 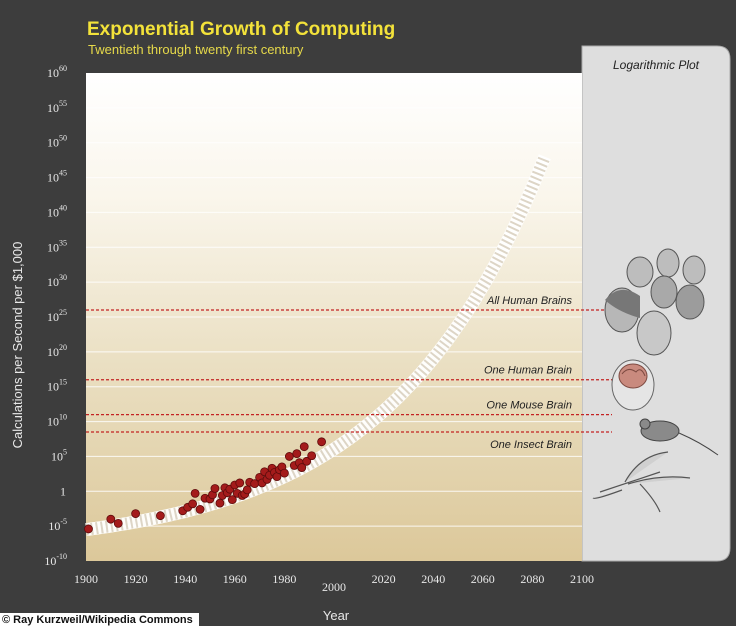 I want to click on y-tick-label: 1, so click(x=63, y=491).